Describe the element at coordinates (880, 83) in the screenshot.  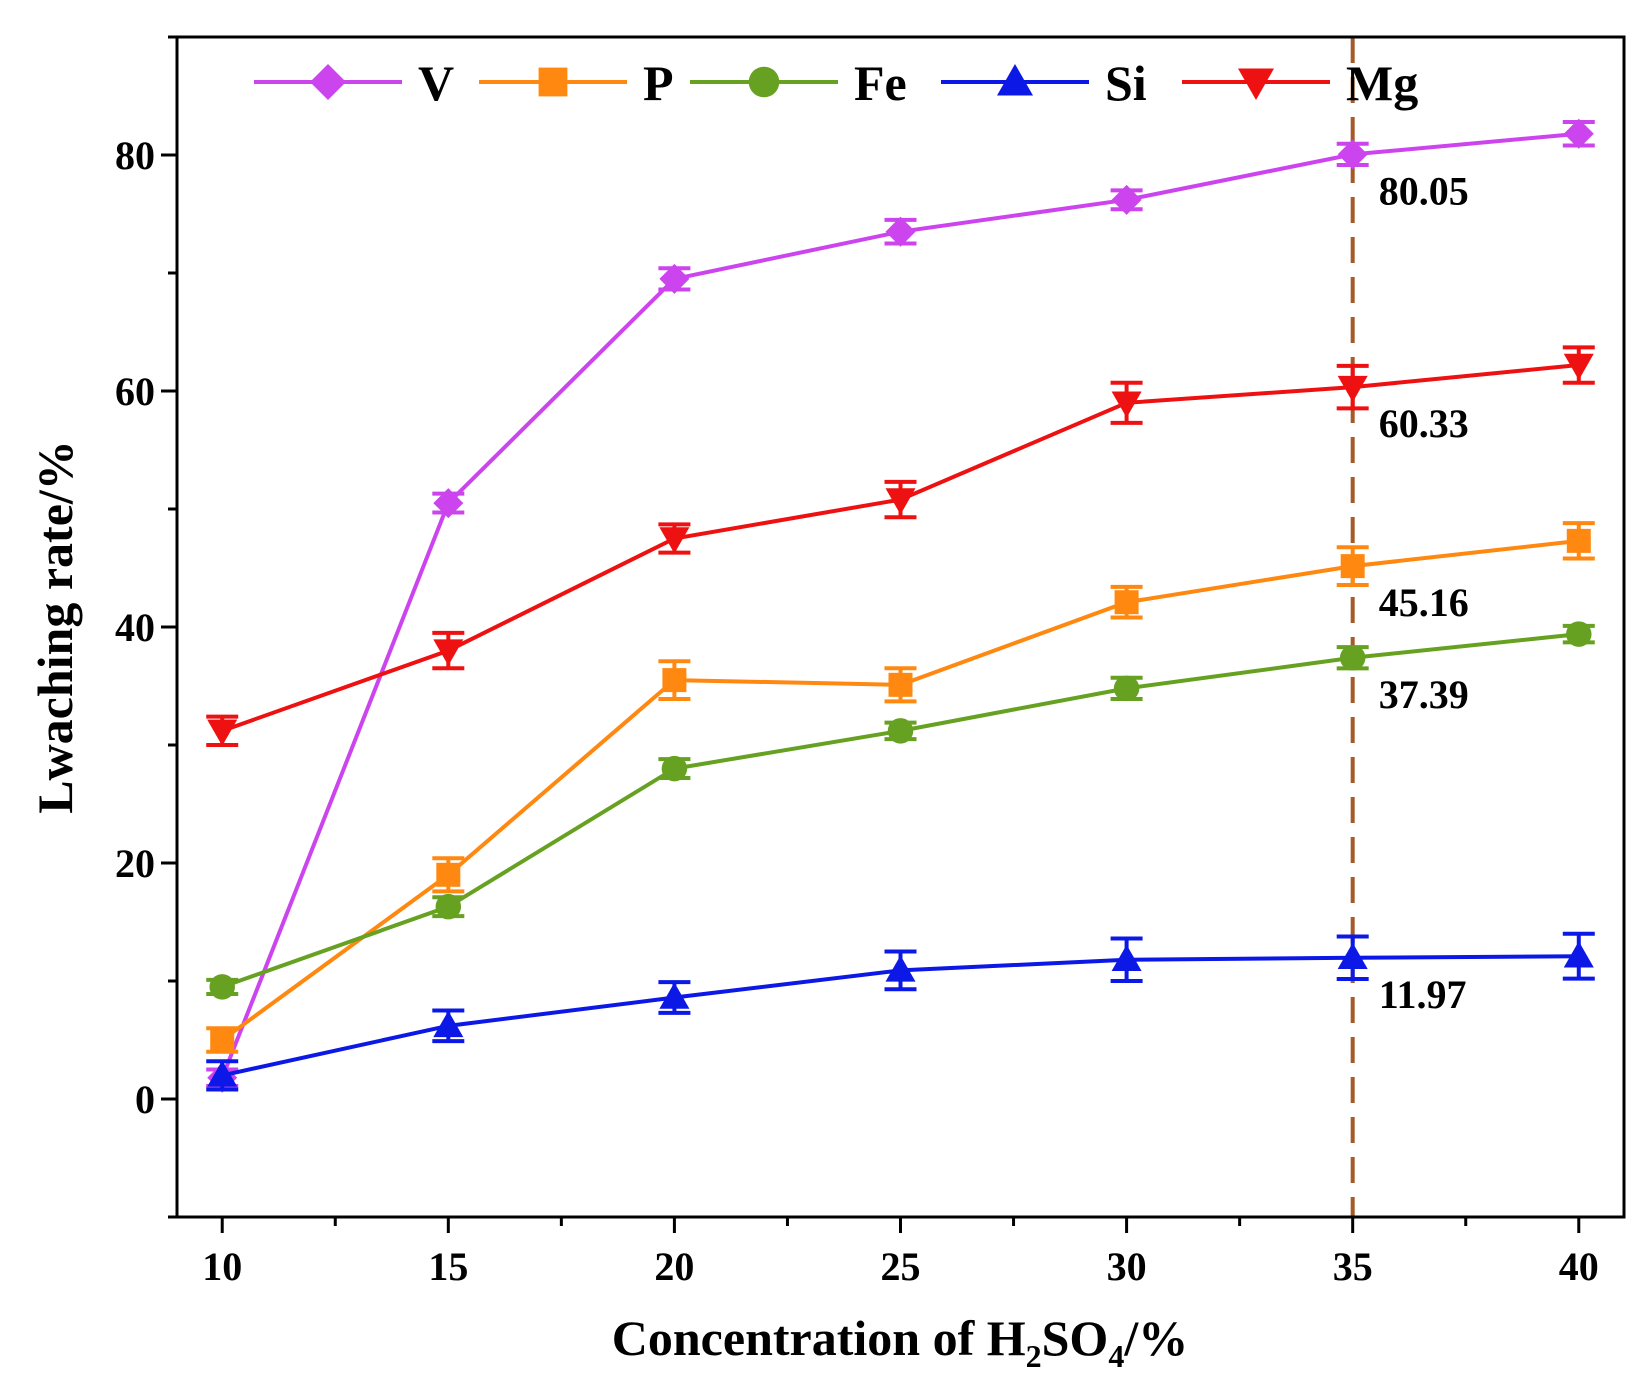
I see `legend-label: Fe` at that location.